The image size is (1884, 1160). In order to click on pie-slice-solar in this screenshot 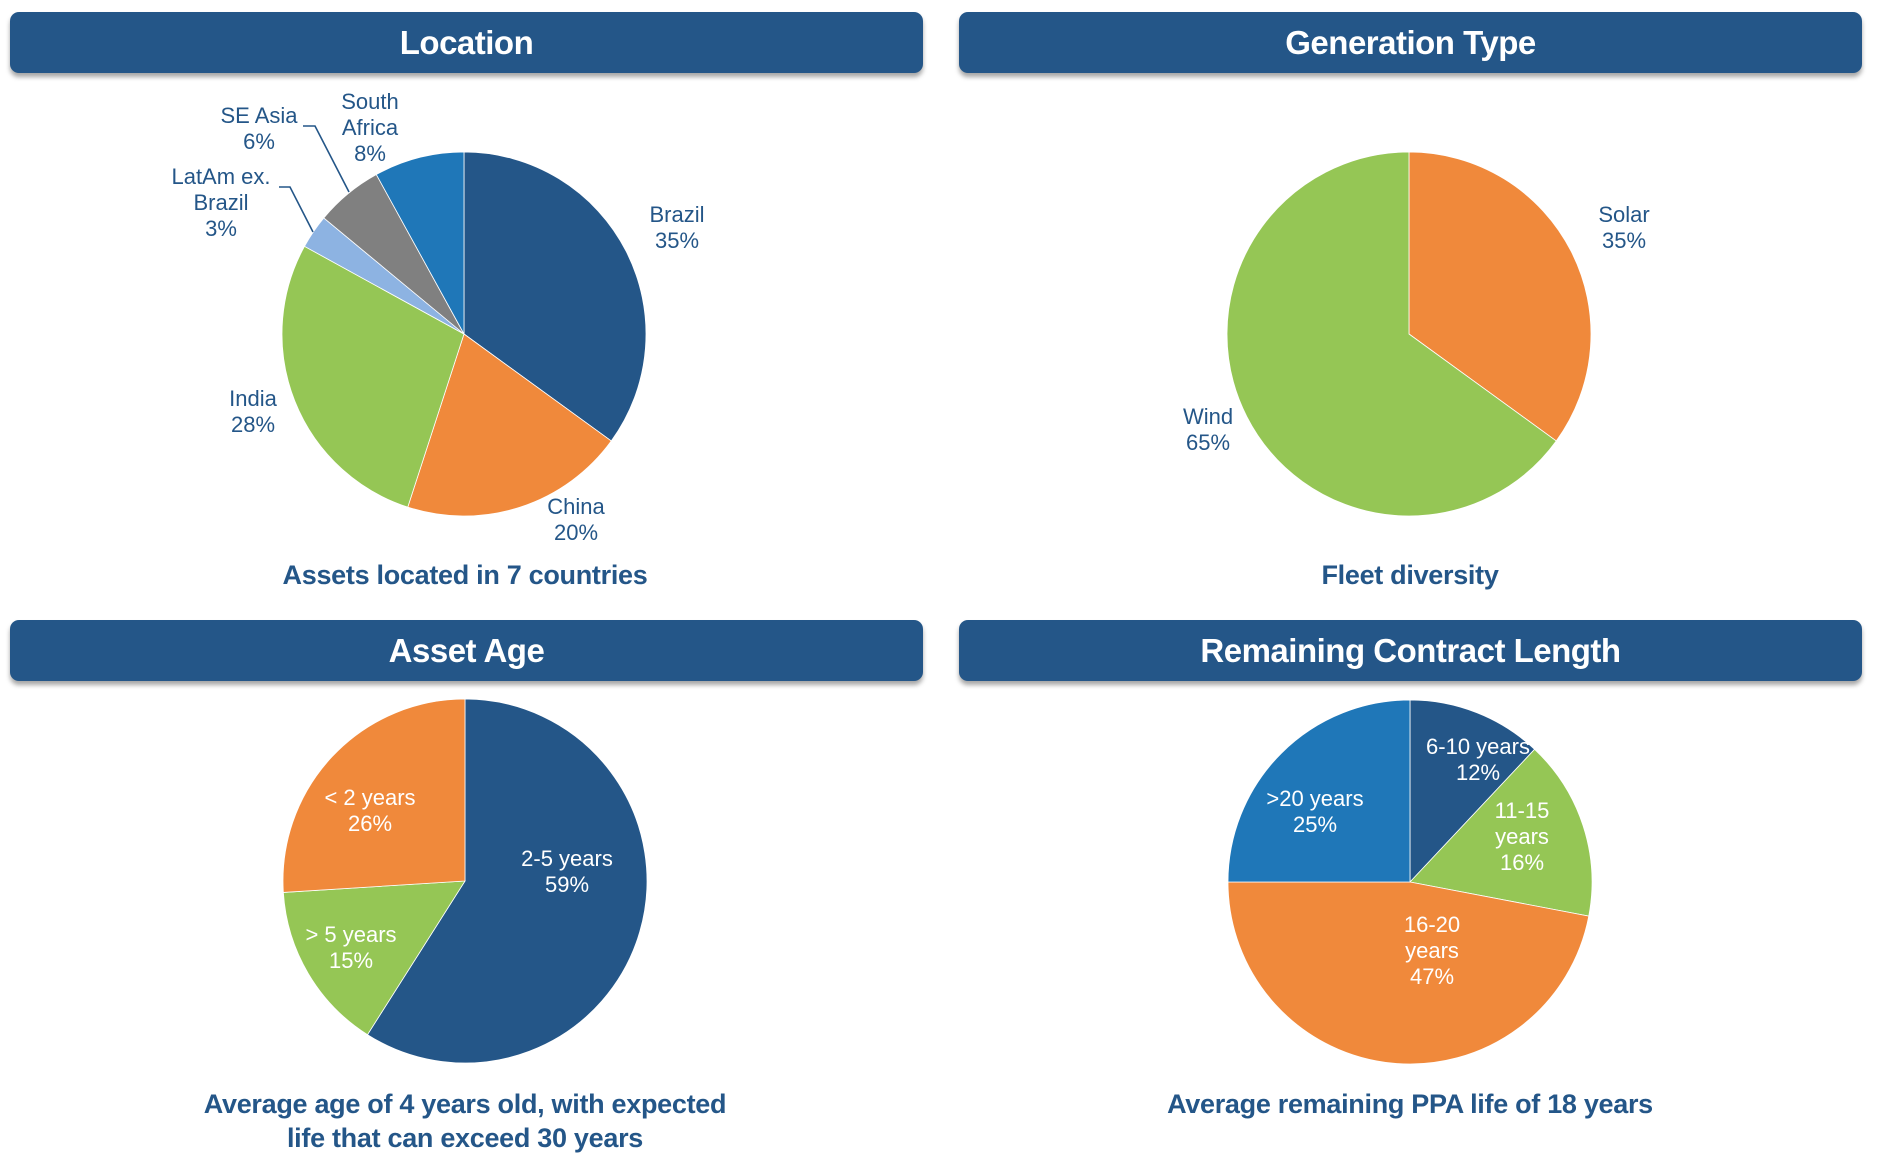, I will do `click(1500, 296)`.